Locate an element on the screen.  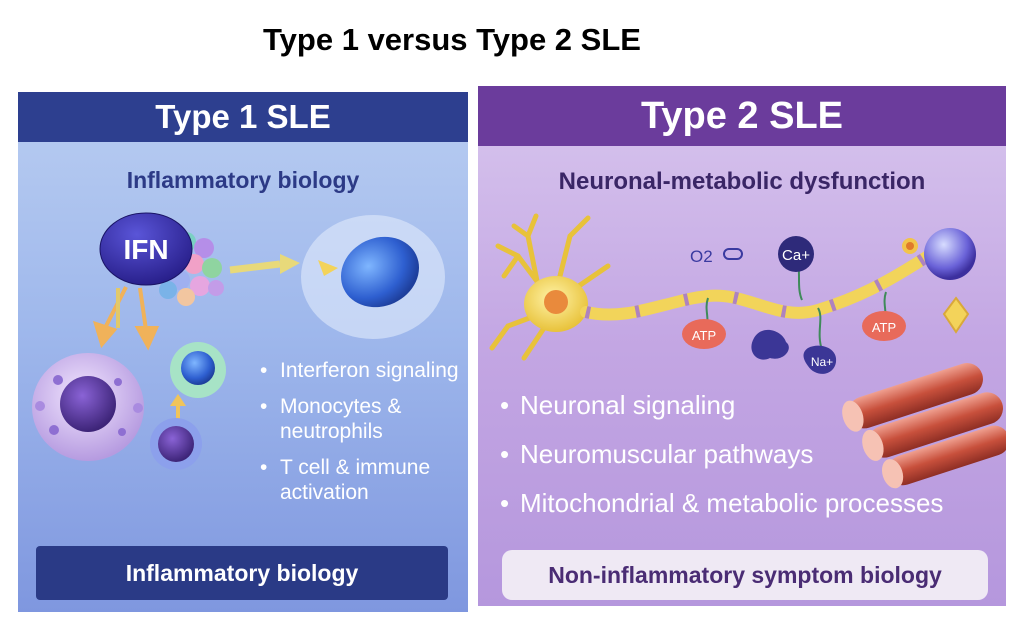
neutrophil-cell is located at coordinates (198, 370).